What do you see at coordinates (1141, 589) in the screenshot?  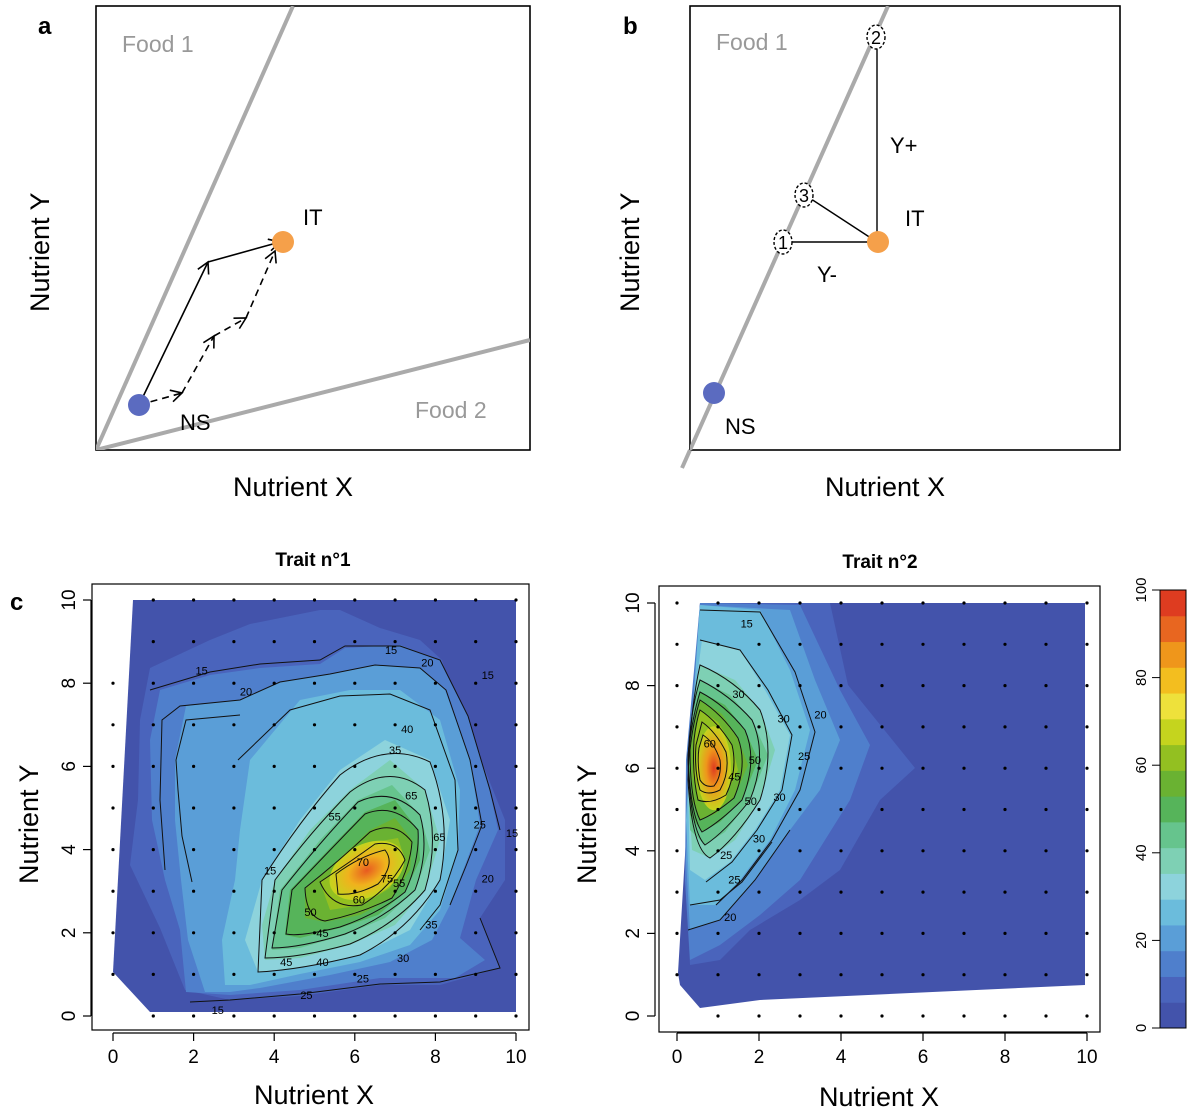 I see `colorbar-tick-label: 100` at bounding box center [1141, 589].